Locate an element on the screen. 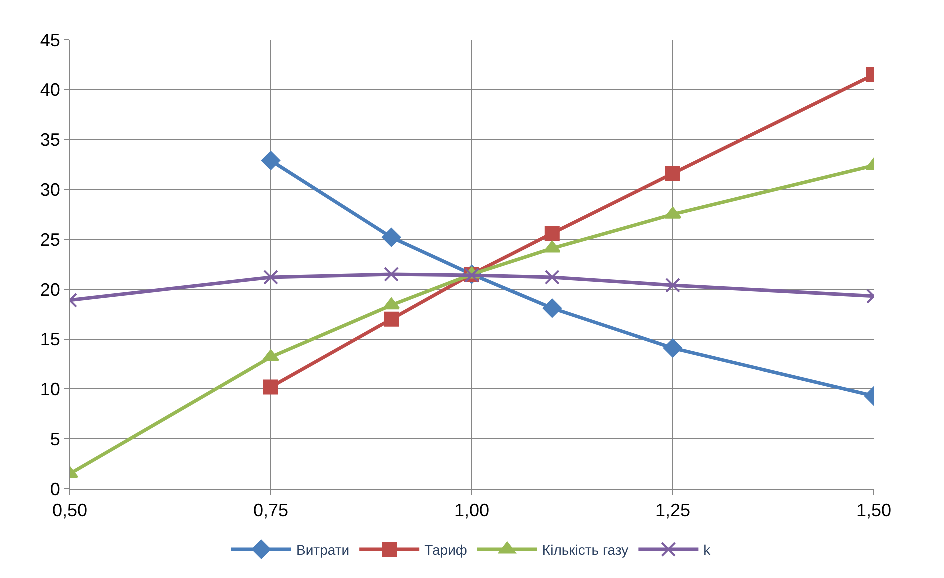 The image size is (944, 578). x-tick-label: 1,00 is located at coordinates (472, 510).